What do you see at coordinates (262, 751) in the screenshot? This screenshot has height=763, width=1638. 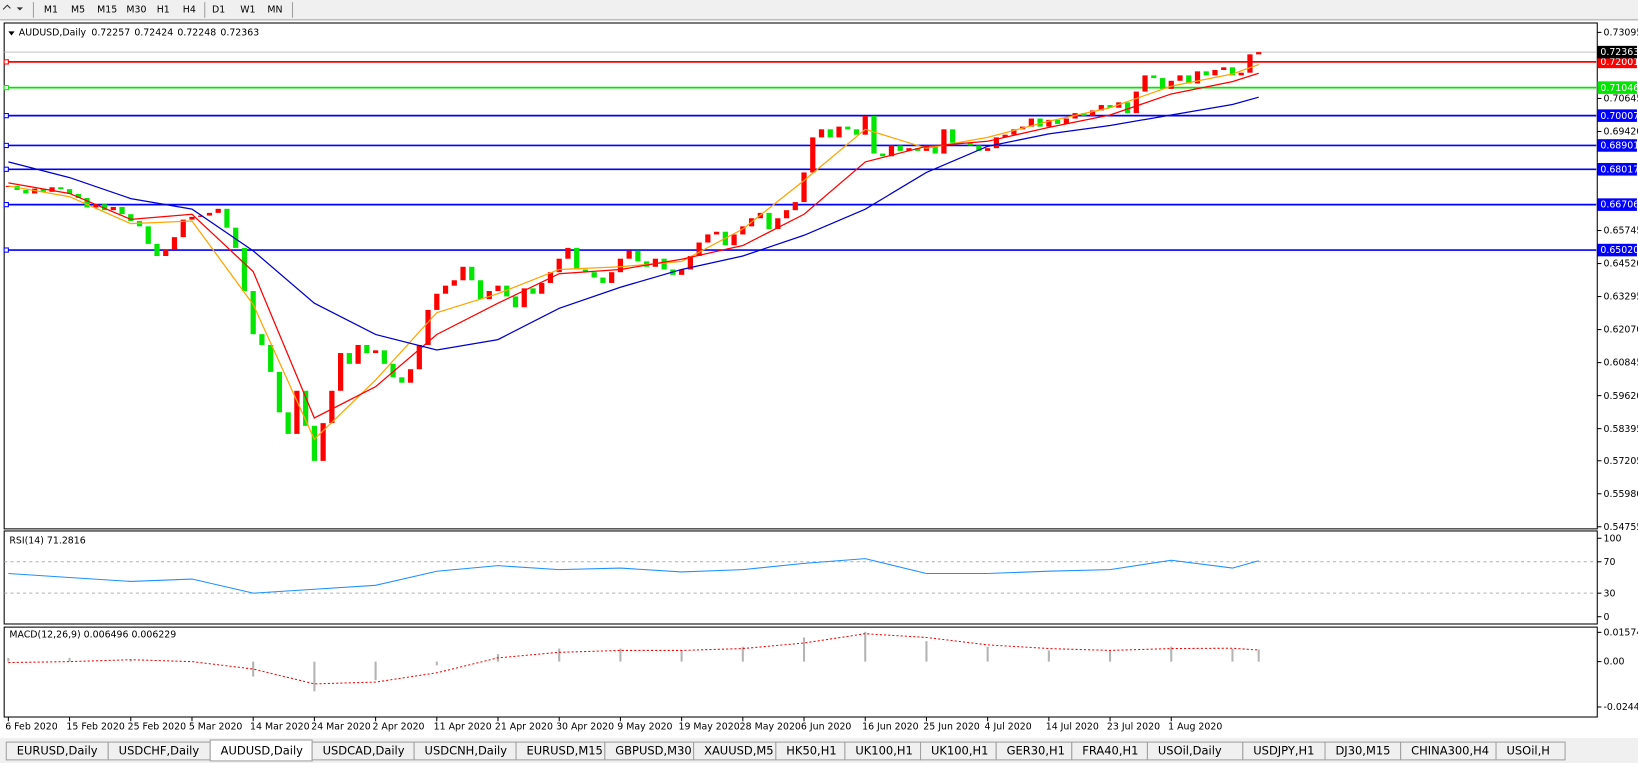 I see `tab-label: AUDUSD,Daily` at bounding box center [262, 751].